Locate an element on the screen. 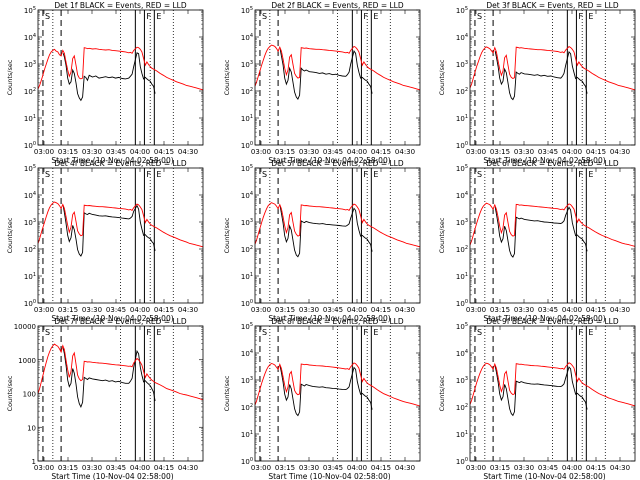  marker-label: S is located at coordinates (47, 174).